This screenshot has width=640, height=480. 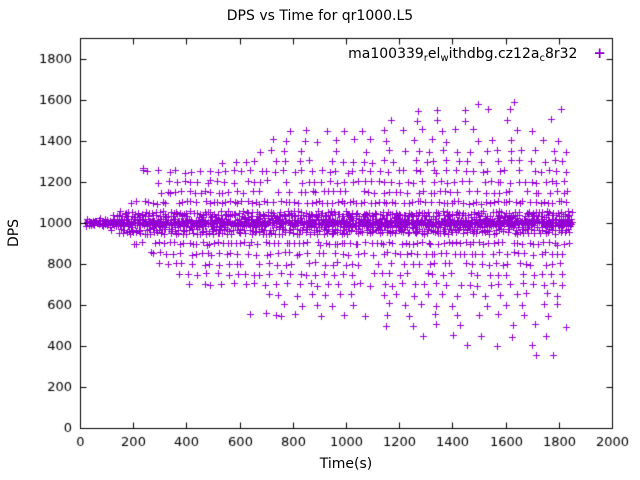 What do you see at coordinates (320, 16) in the screenshot?
I see `chart-title: DPS vs Time for qr1000.L5` at bounding box center [320, 16].